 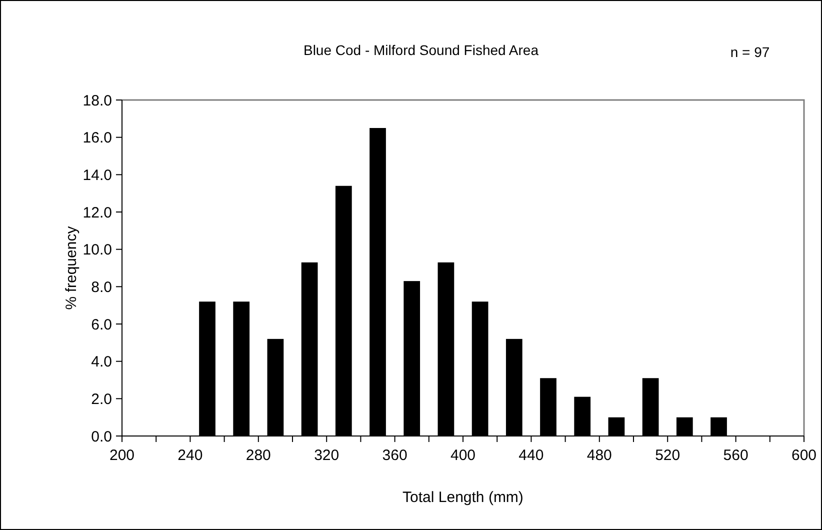 What do you see at coordinates (101, 437) in the screenshot?
I see `y-tick-label: 0.0` at bounding box center [101, 437].